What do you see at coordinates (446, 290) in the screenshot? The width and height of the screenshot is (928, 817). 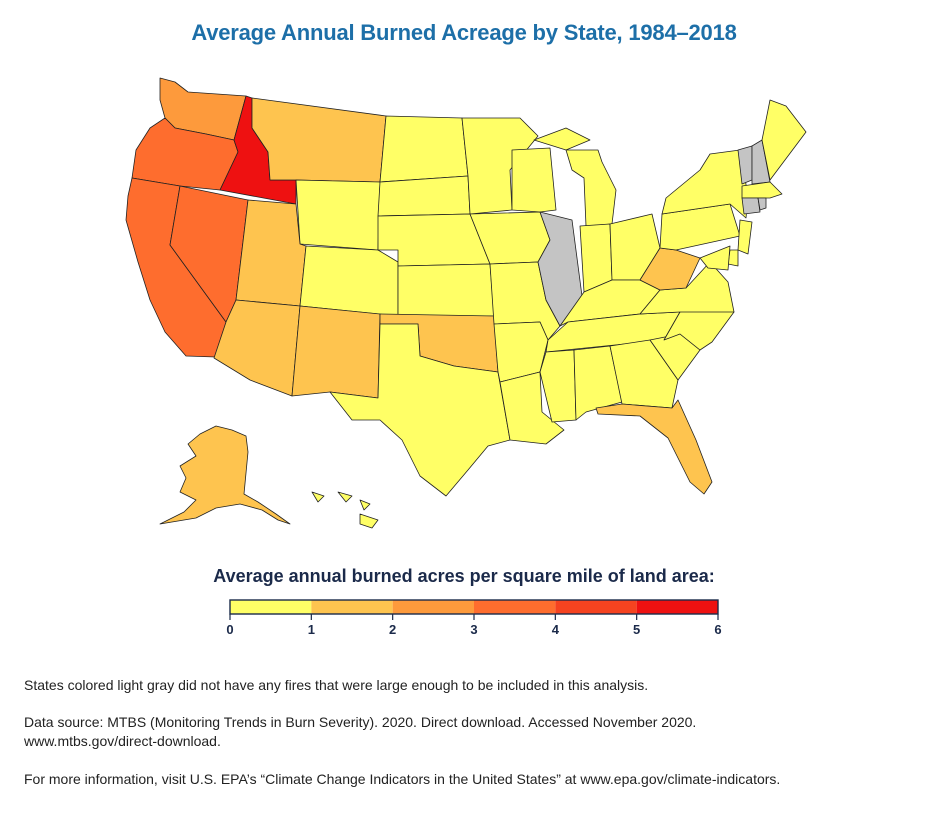 I see `state-ks` at bounding box center [446, 290].